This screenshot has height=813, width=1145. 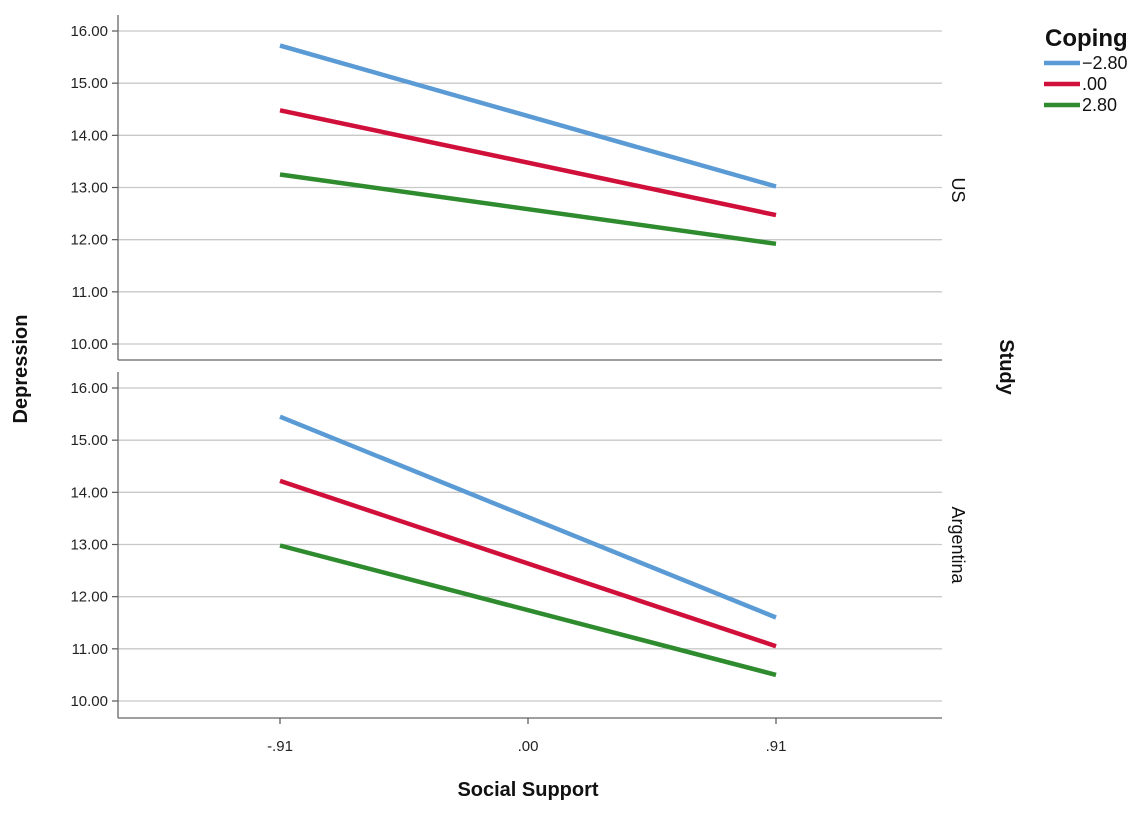 What do you see at coordinates (528, 746) in the screenshot?
I see `x-tick-label: .00` at bounding box center [528, 746].